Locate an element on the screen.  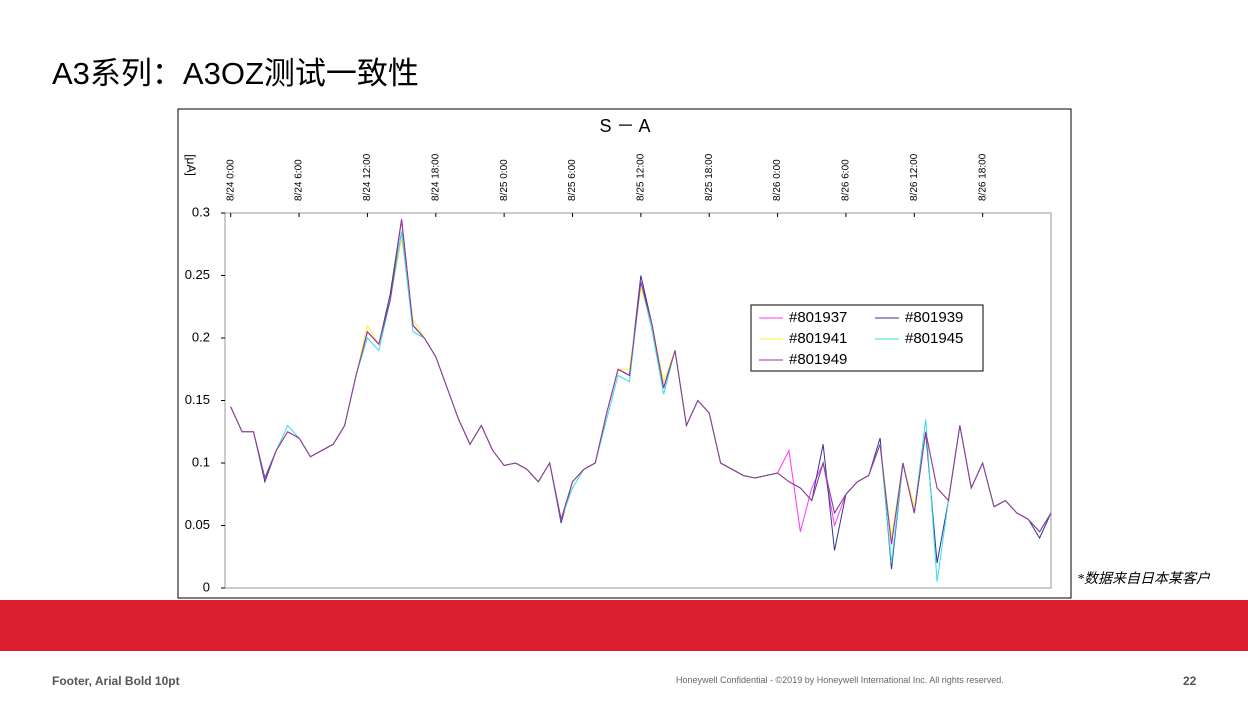
legend-label: #801939 is located at coordinates (934, 317).